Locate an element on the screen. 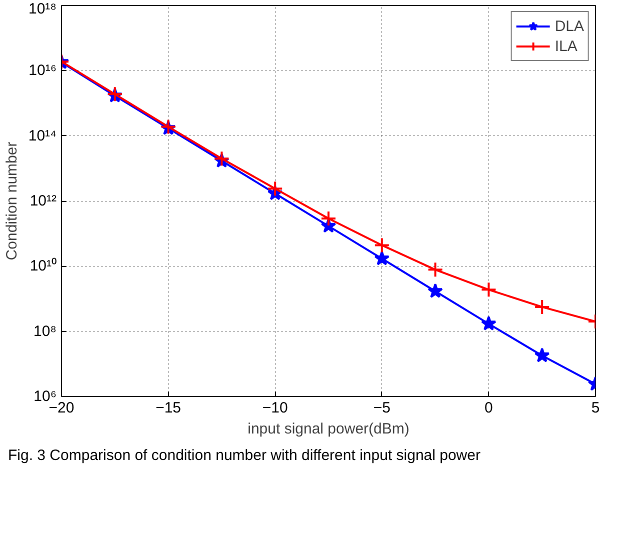  x-axis-title: input signal power(dBm) is located at coordinates (329, 429).